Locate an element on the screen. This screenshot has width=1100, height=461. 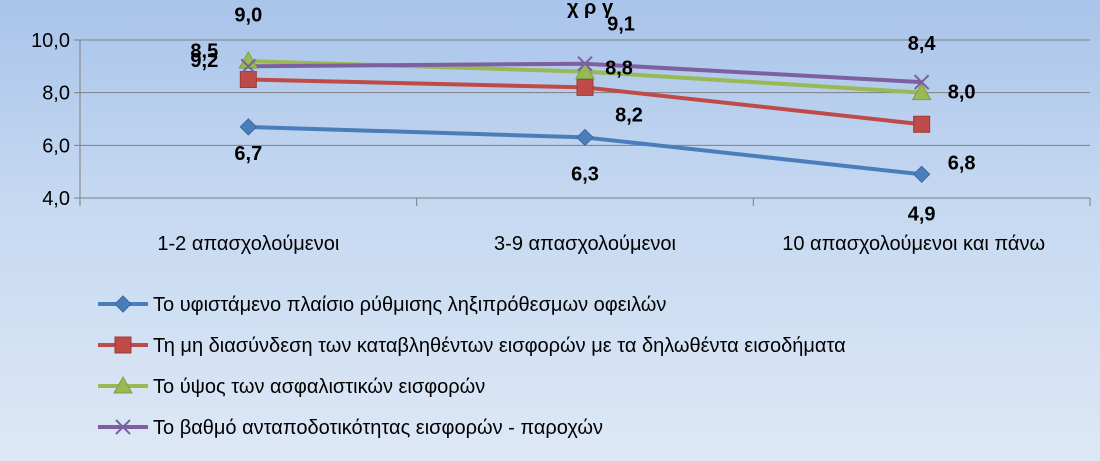
data-label: 8,0 is located at coordinates (962, 93).